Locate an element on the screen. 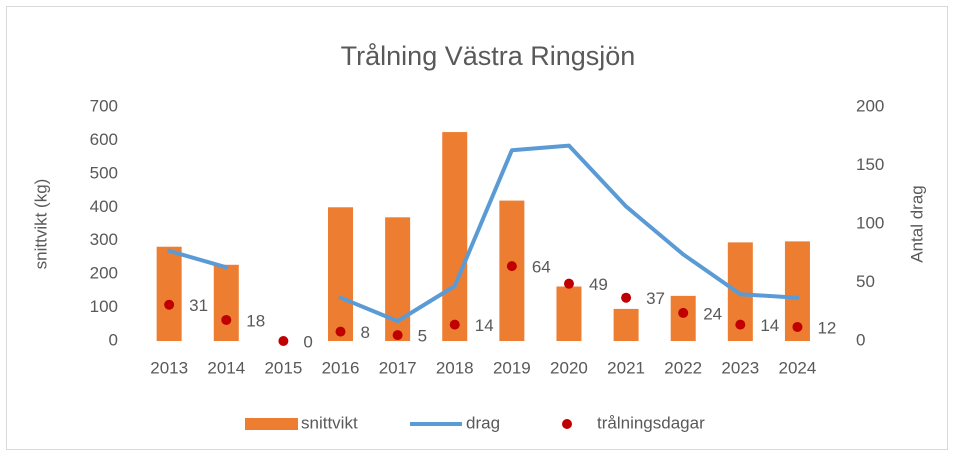  x-tick-label: 2019 is located at coordinates (512, 367).